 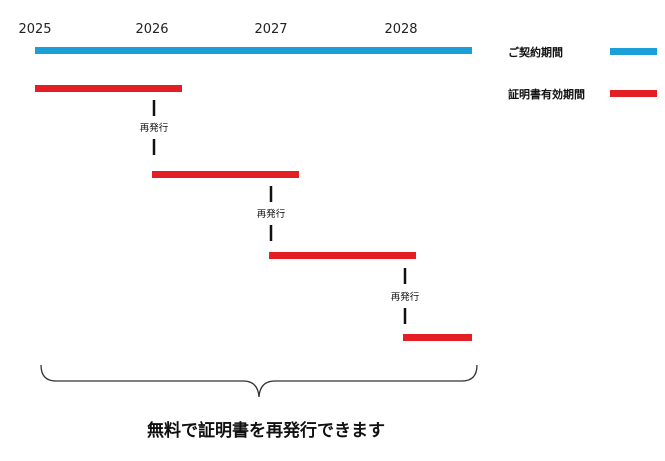 What do you see at coordinates (270, 29) in the screenshot?
I see `year-label-2027: 2027` at bounding box center [270, 29].